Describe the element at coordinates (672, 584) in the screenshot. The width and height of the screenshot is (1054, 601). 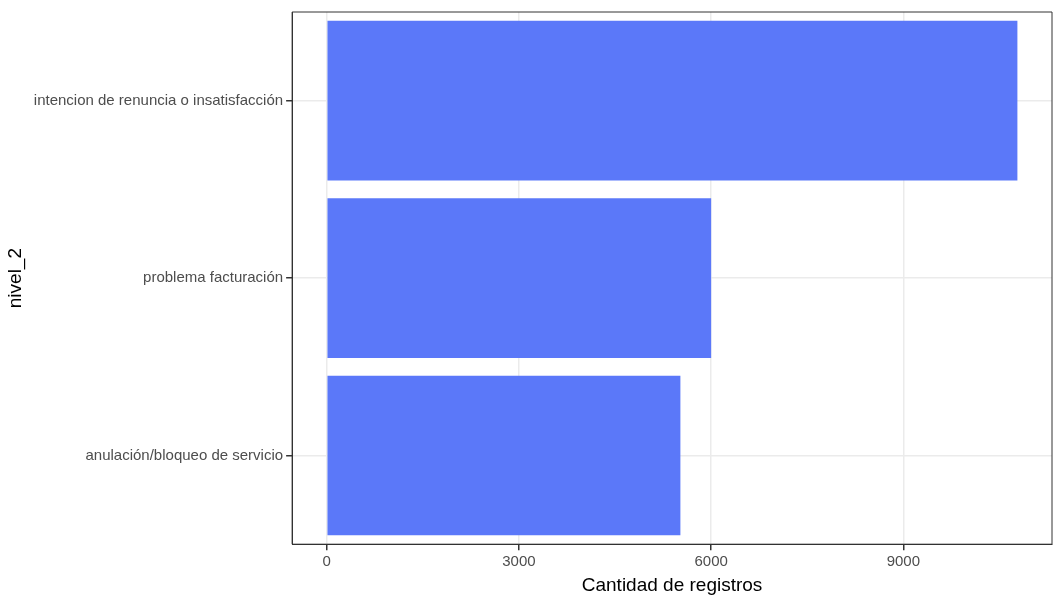
I see `x-axis-title: Cantidad de registros` at that location.